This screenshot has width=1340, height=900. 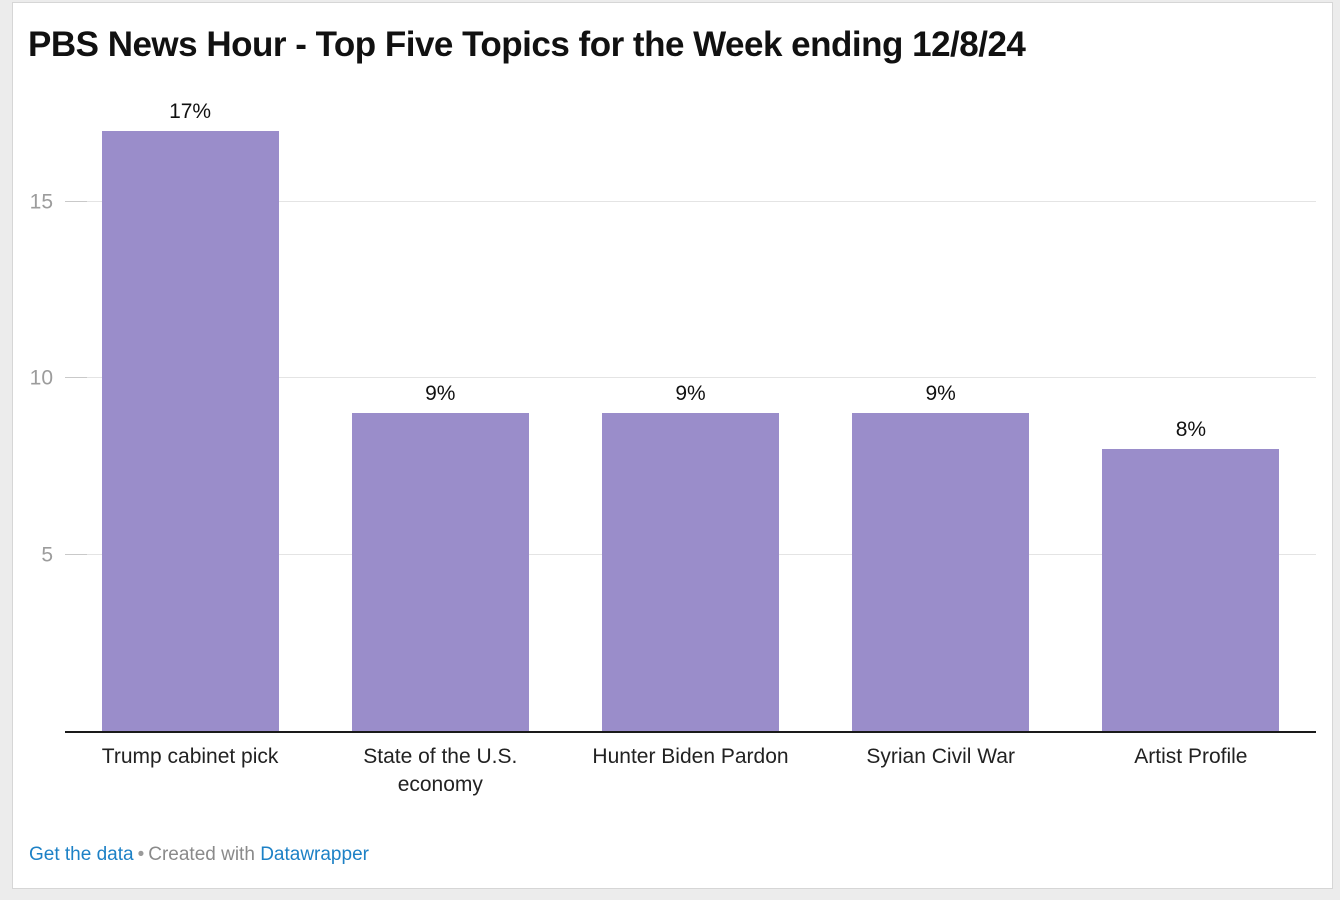 What do you see at coordinates (190, 111) in the screenshot?
I see `bar-value-label: 17%` at bounding box center [190, 111].